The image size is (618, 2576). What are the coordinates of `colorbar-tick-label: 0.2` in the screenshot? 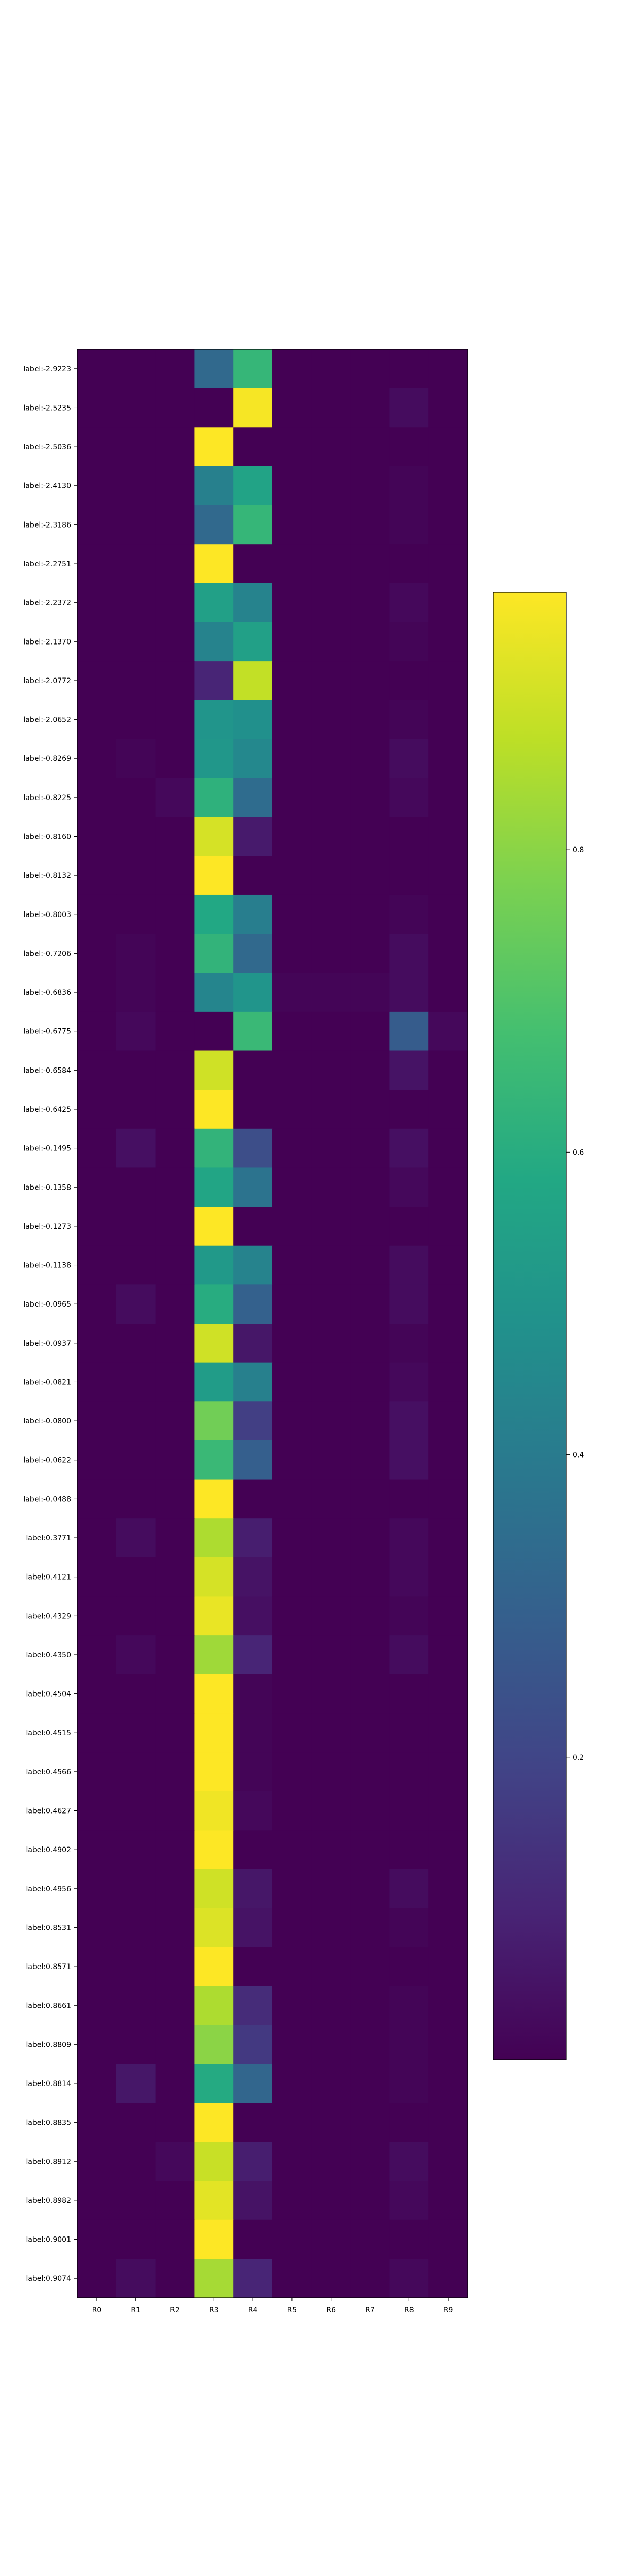 It's located at (578, 1758).